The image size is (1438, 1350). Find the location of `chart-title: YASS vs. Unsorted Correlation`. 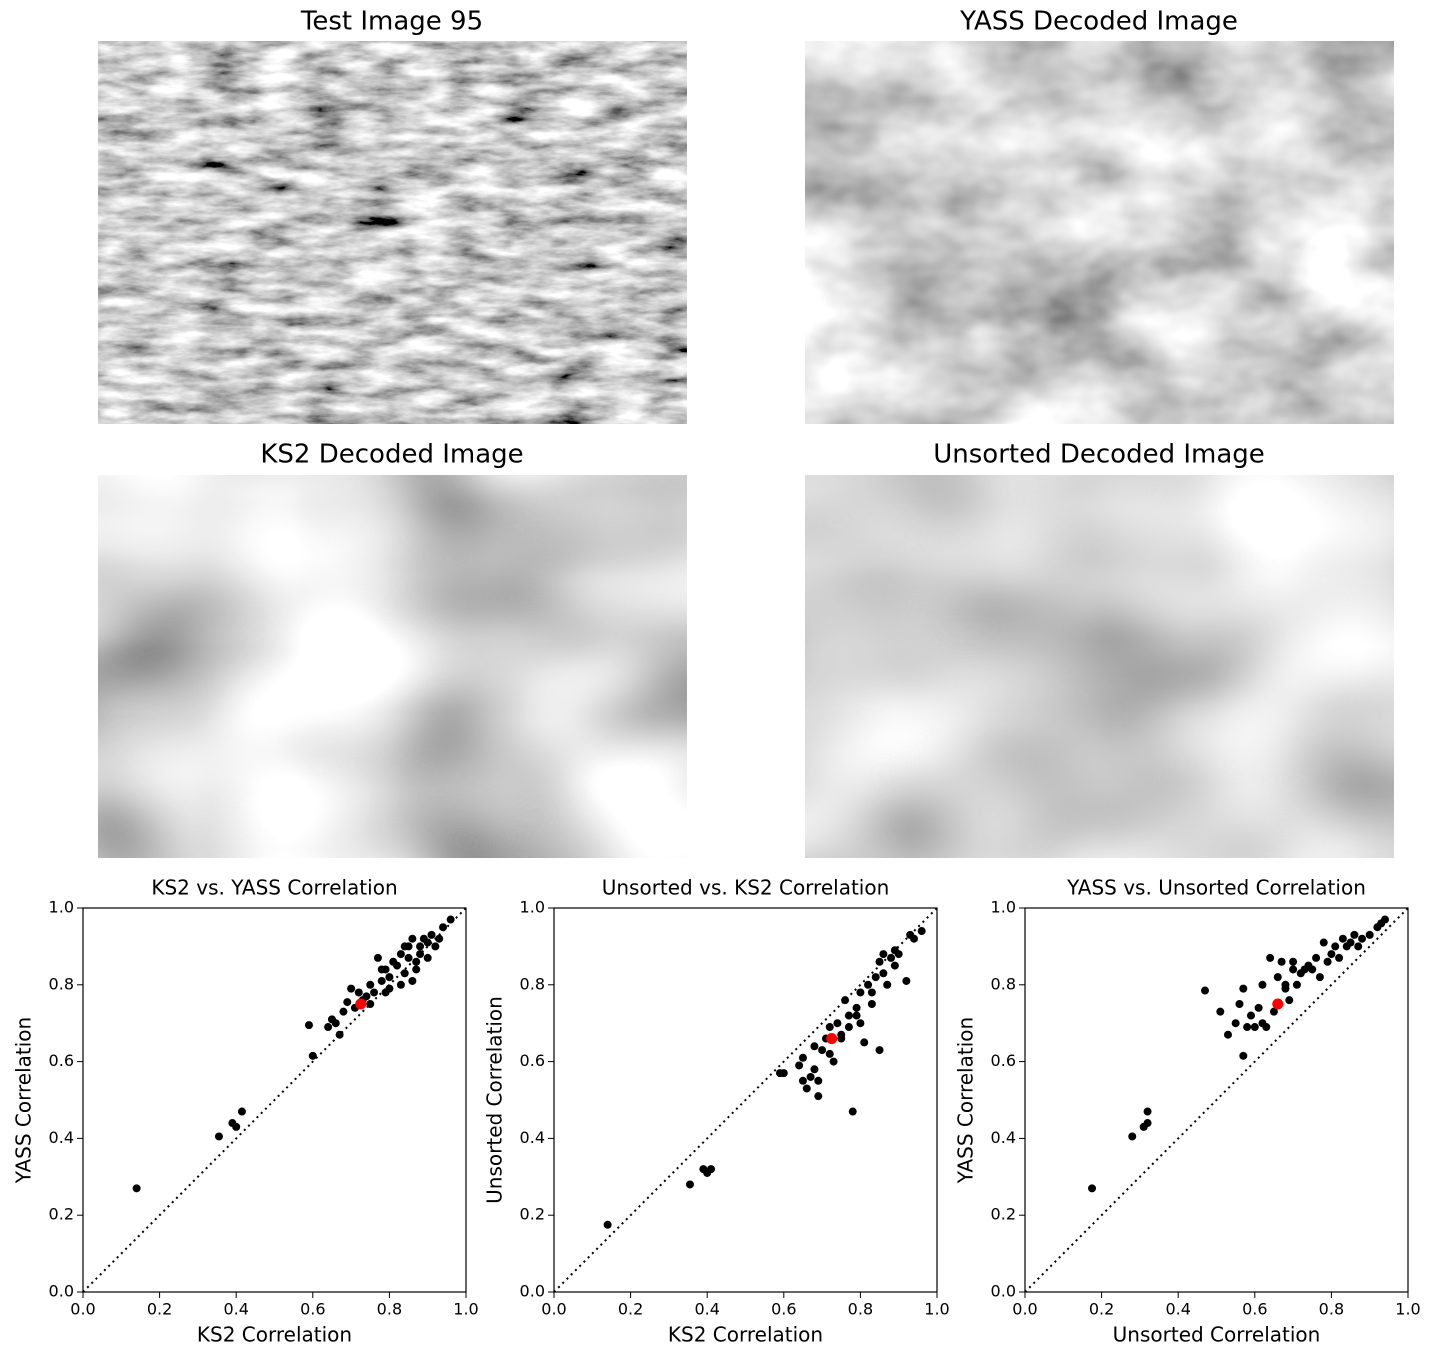

chart-title: YASS vs. Unsorted Correlation is located at coordinates (1216, 888).